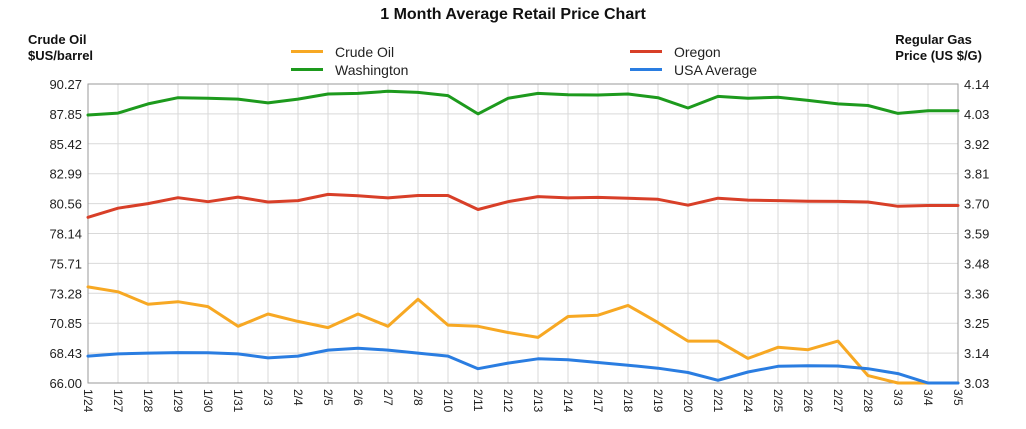 This screenshot has width=1026, height=429. What do you see at coordinates (523, 205) in the screenshot?
I see `series-line-oregon` at bounding box center [523, 205].